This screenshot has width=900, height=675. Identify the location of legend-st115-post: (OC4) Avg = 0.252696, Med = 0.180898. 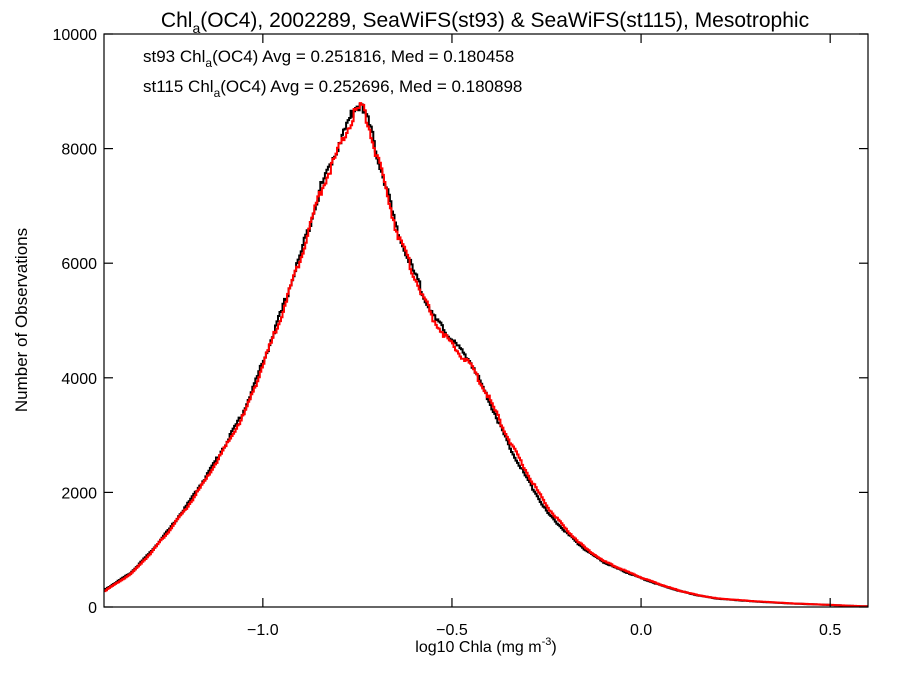
(371, 86).